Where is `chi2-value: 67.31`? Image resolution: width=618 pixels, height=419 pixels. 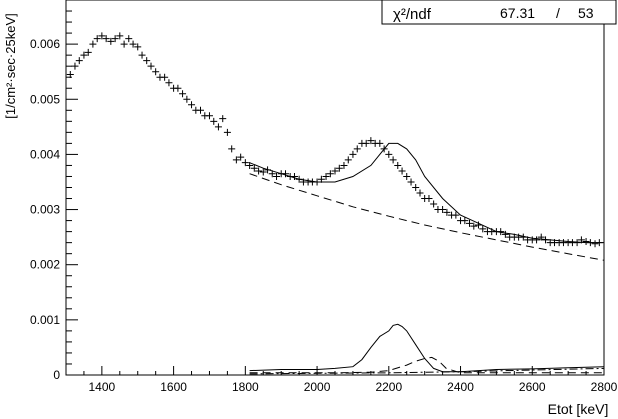
chi2-value: 67.31 is located at coordinates (517, 13).